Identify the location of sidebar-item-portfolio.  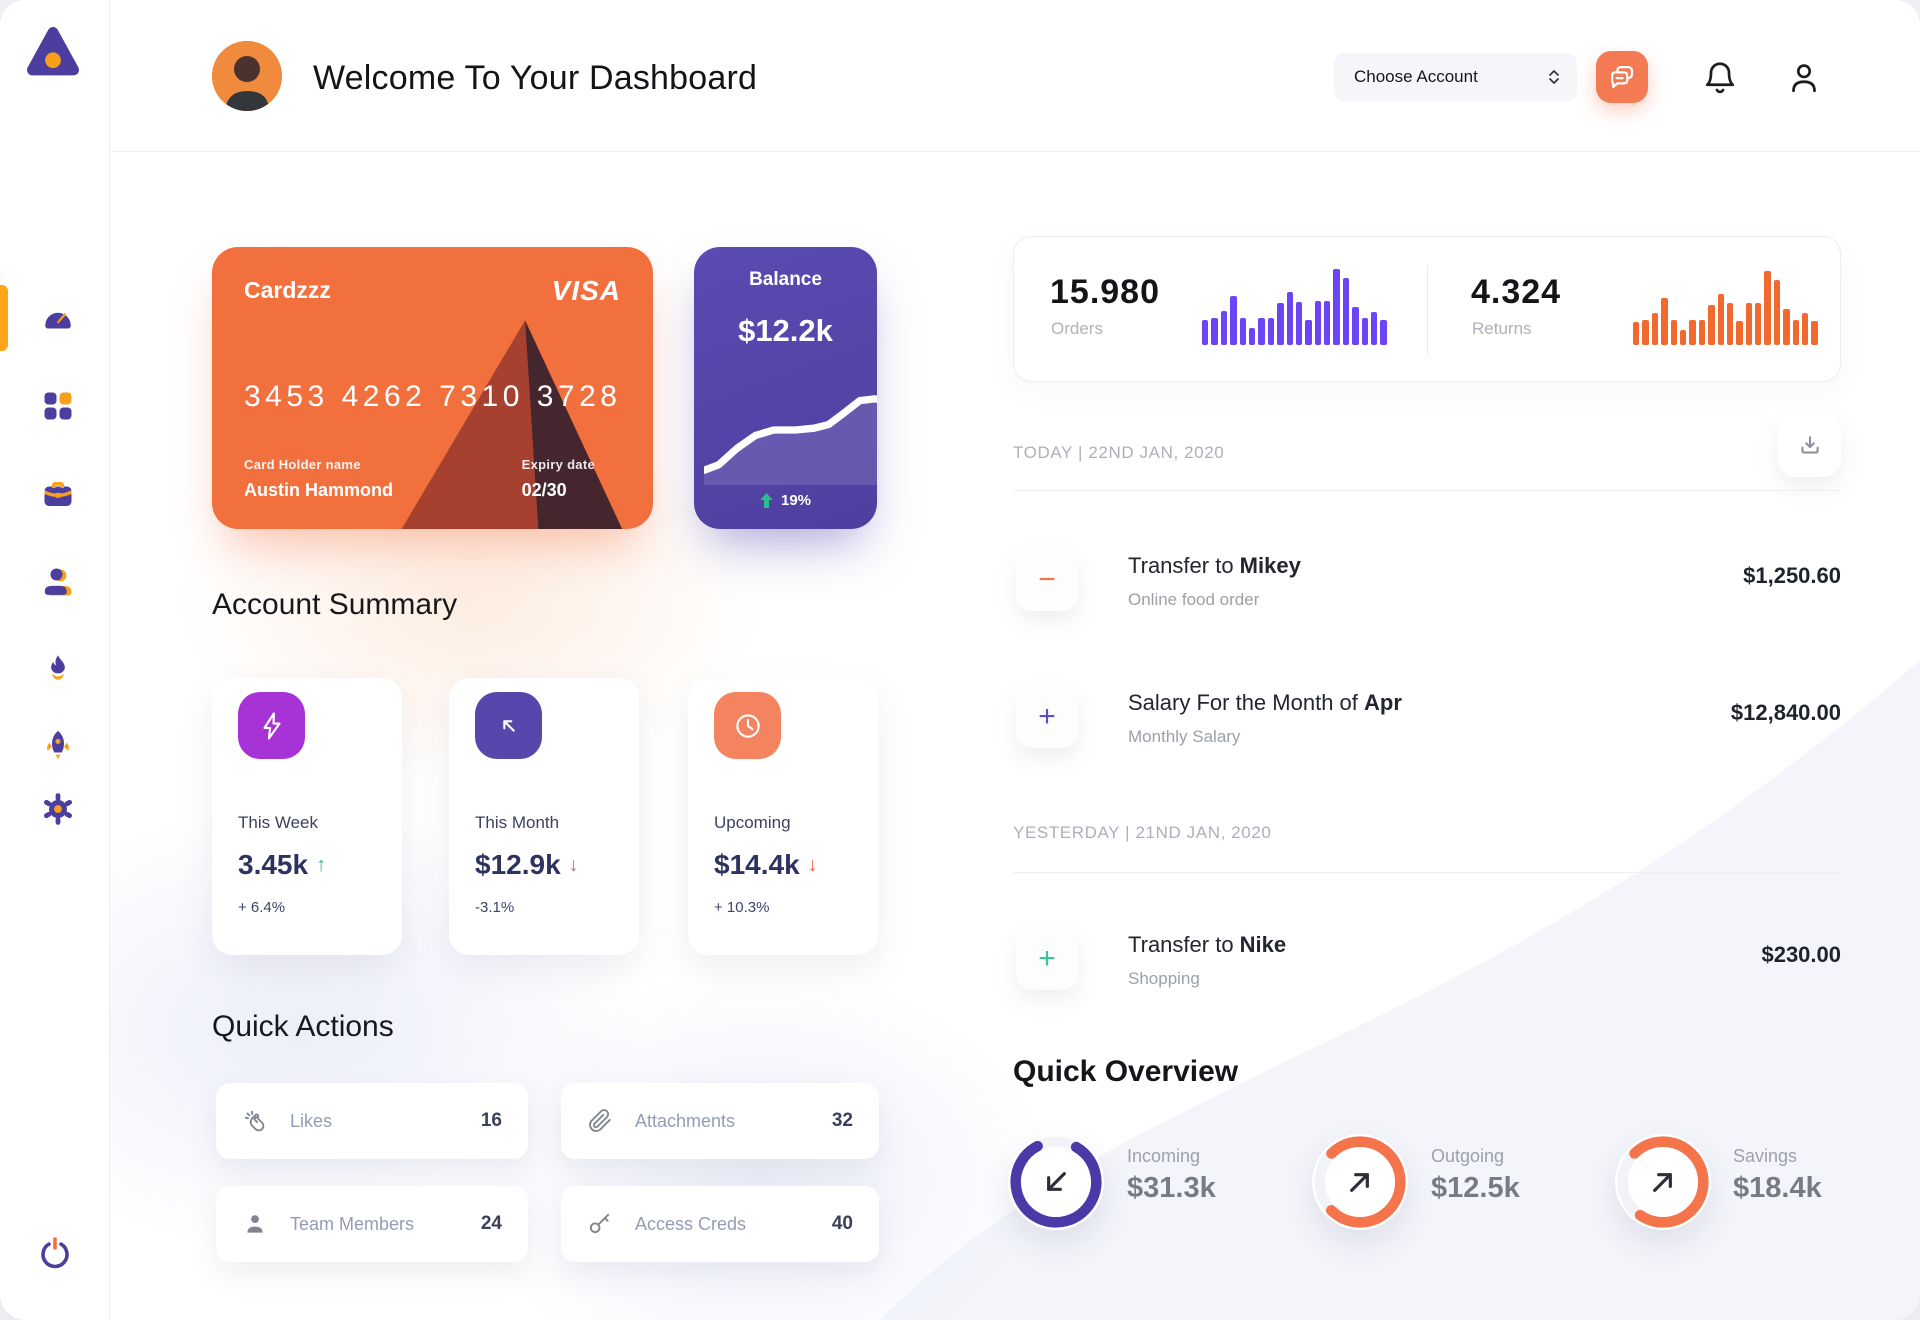
(58, 494).